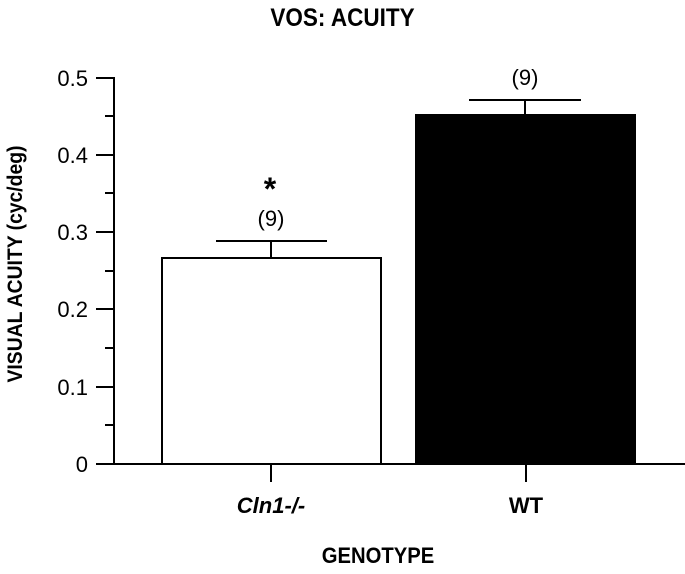  What do you see at coordinates (270, 189) in the screenshot?
I see `significance-marker: *` at bounding box center [270, 189].